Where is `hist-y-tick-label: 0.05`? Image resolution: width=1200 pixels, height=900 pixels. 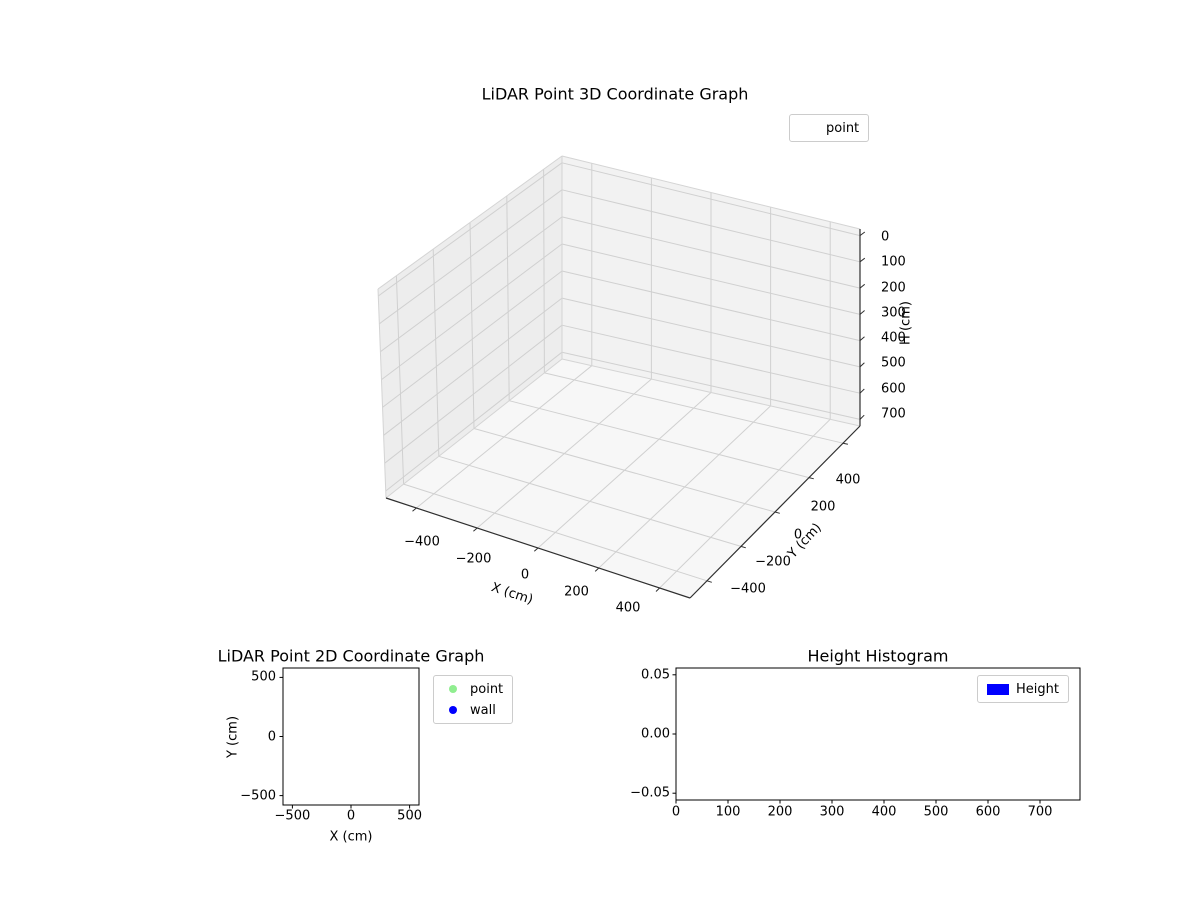 hist-y-tick-label: 0.05 is located at coordinates (655, 675).